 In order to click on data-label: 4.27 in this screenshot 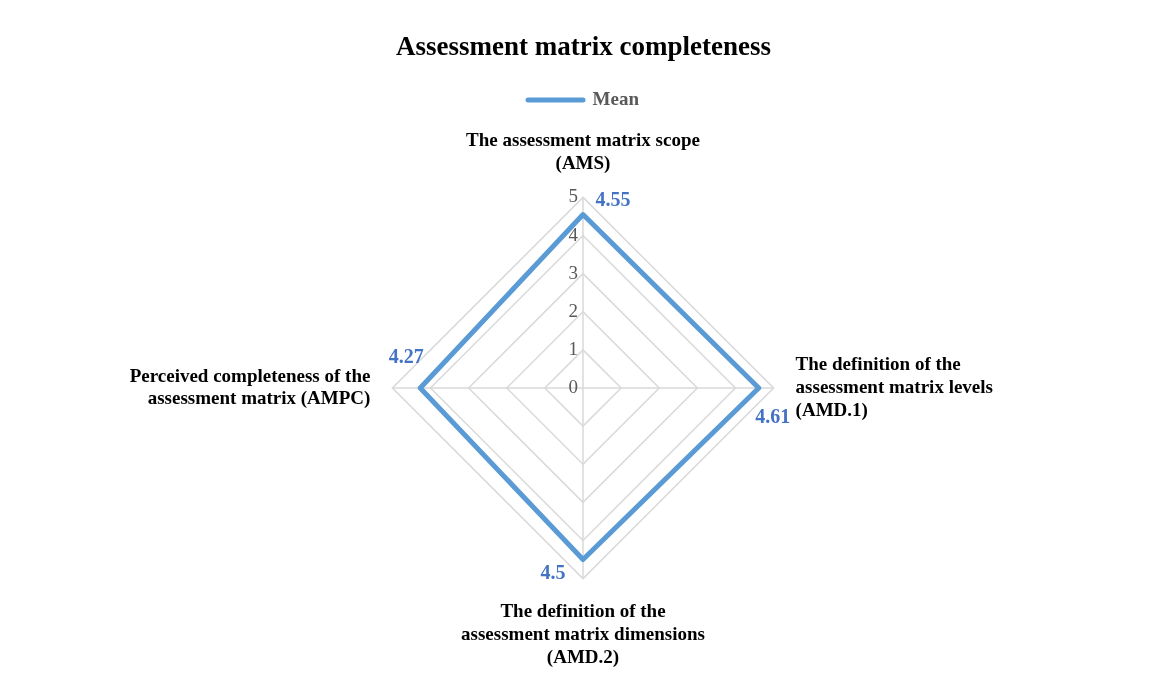, I will do `click(406, 356)`.